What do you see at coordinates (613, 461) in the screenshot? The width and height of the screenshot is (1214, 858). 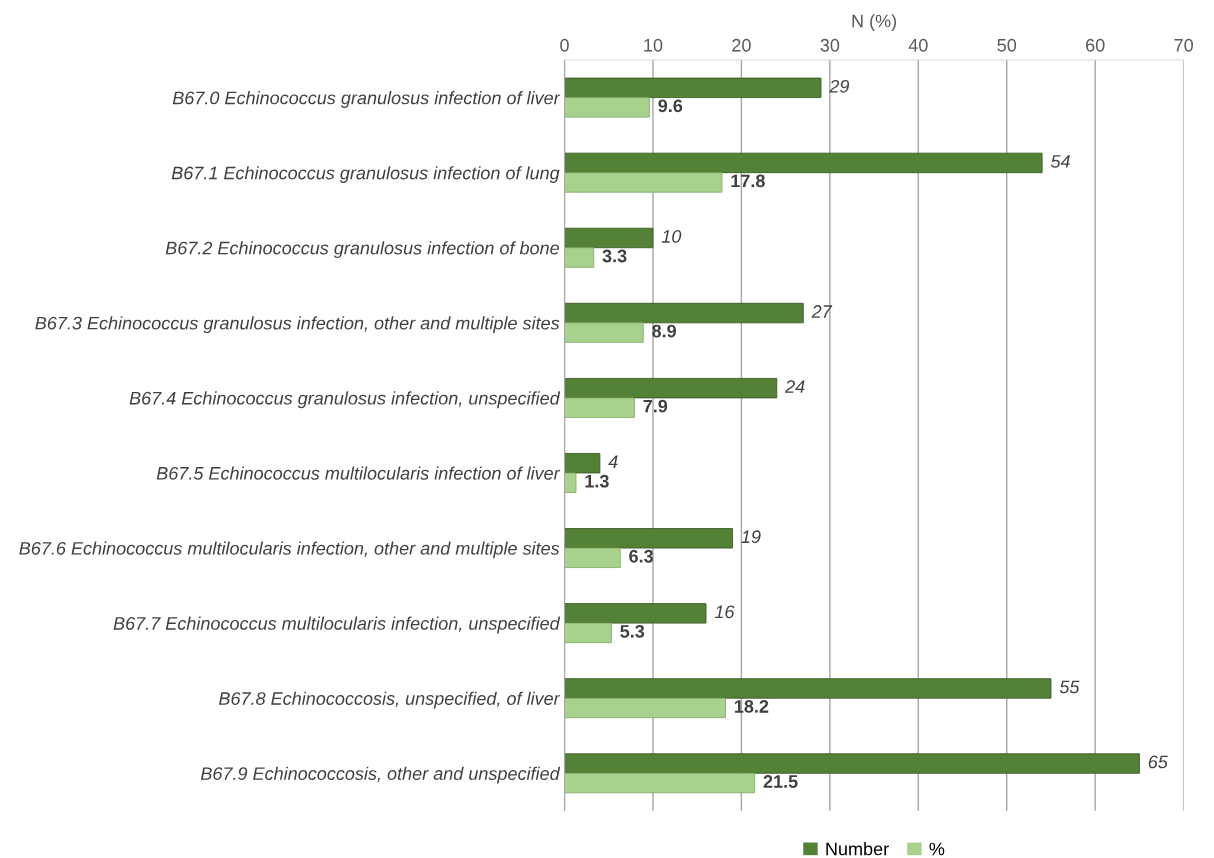 I see `data-label: 4` at bounding box center [613, 461].